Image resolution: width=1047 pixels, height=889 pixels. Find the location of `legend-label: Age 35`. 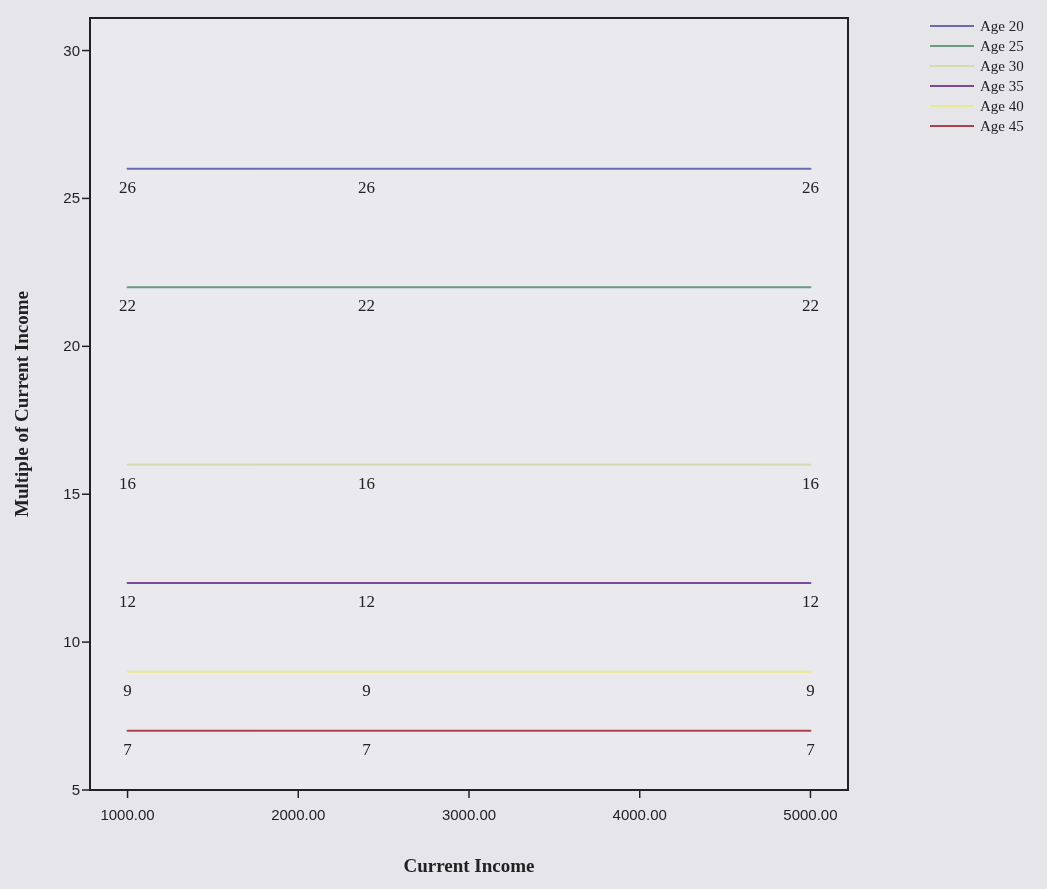

legend-label: Age 35 is located at coordinates (1002, 86).